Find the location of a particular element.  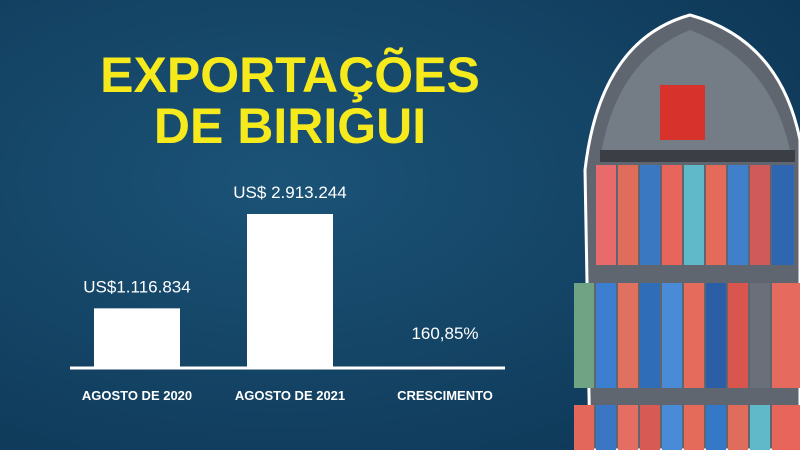

value-label: 160,85% is located at coordinates (444, 333).